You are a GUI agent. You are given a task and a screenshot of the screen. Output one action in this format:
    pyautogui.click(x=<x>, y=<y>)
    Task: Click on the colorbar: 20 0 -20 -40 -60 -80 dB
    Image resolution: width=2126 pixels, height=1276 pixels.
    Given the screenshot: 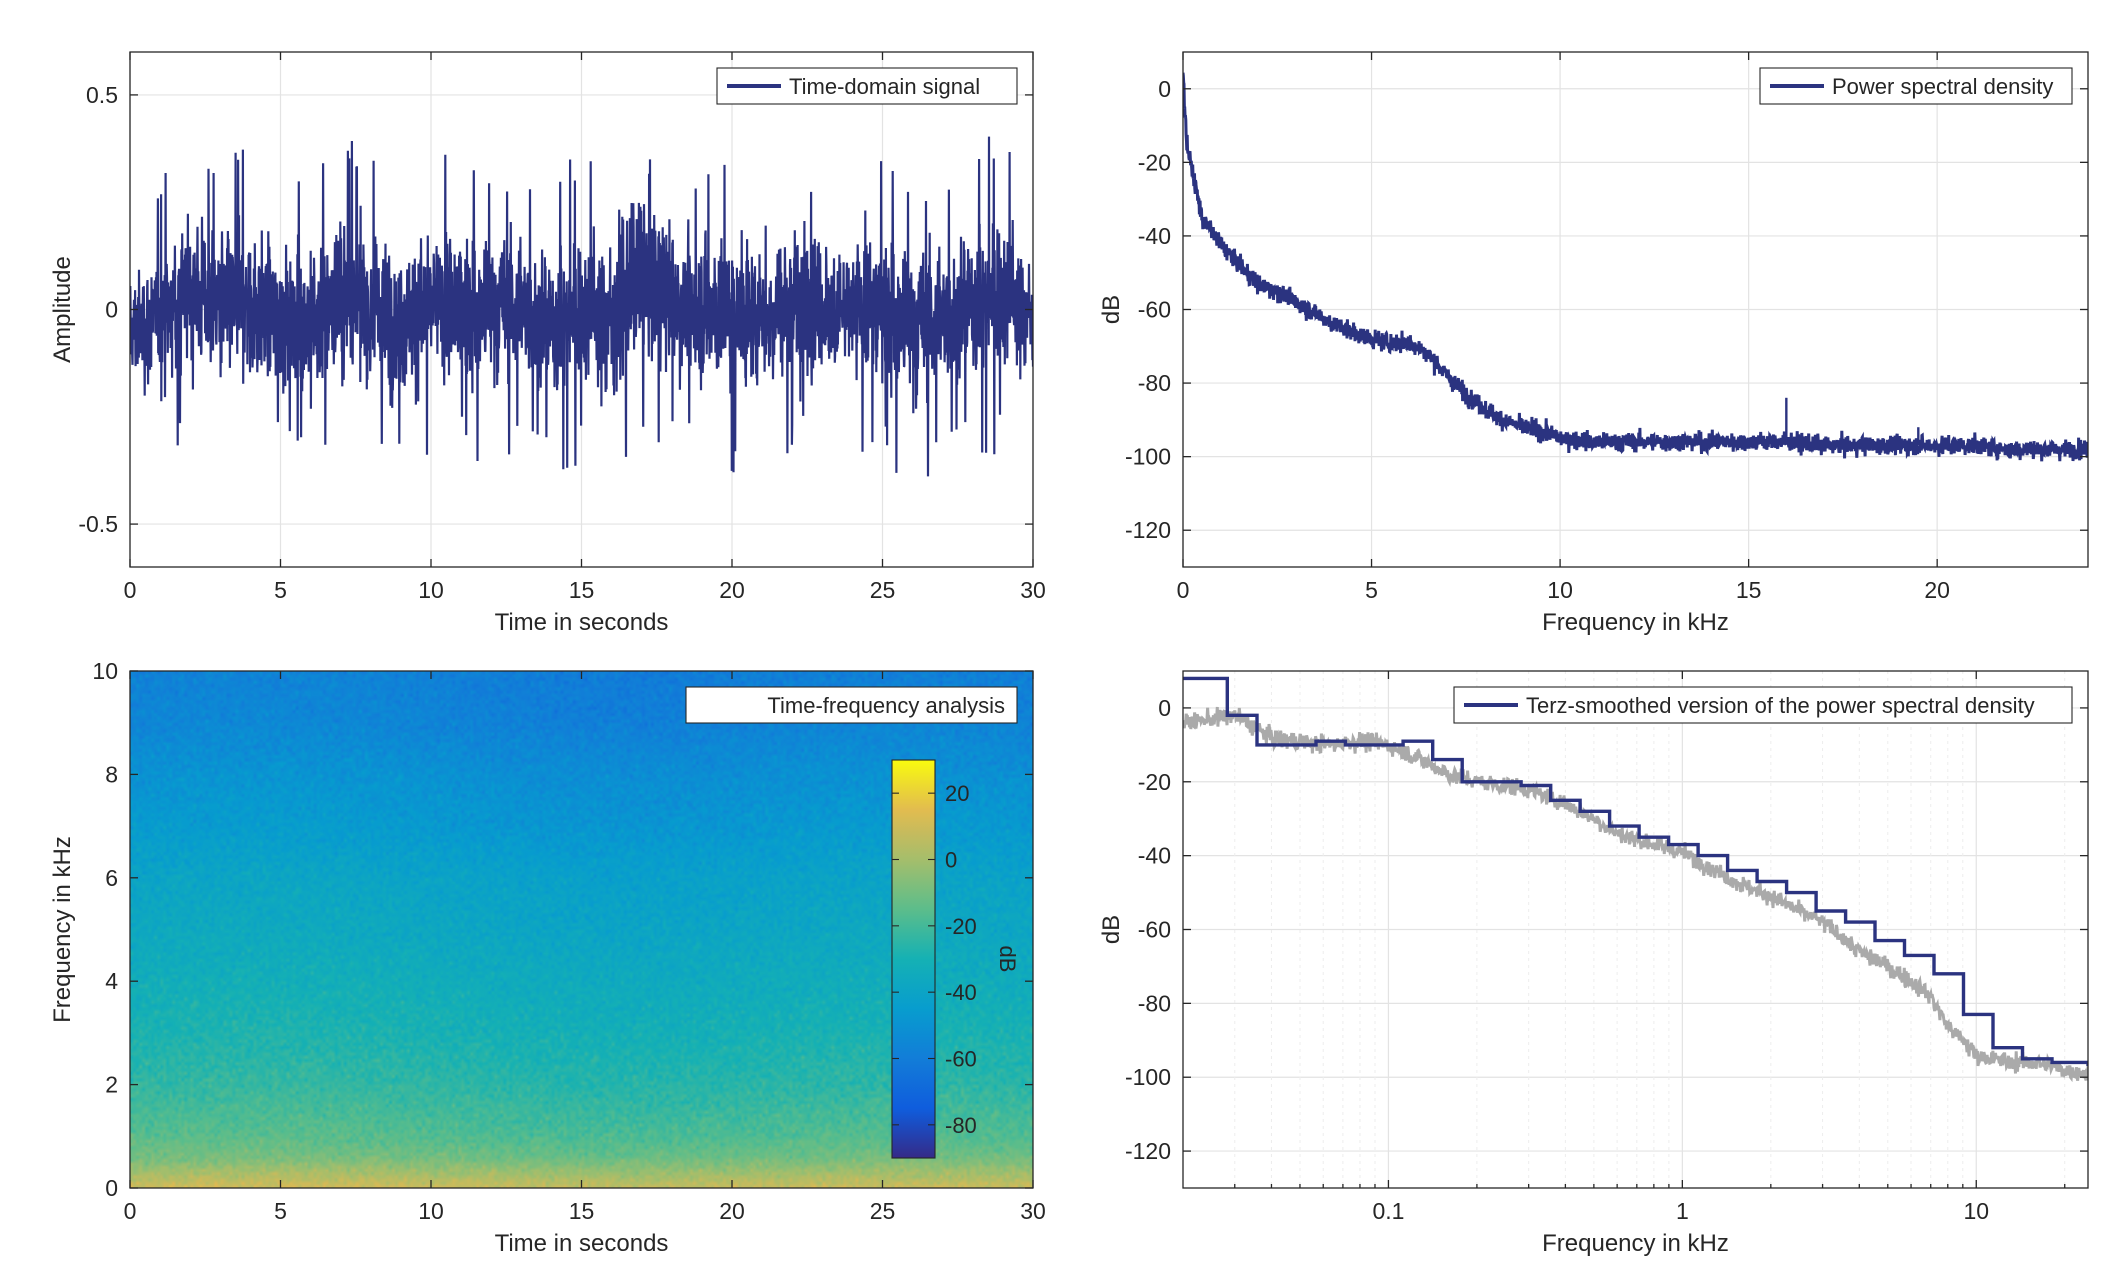 What is the action you would take?
    pyautogui.click(x=955, y=959)
    